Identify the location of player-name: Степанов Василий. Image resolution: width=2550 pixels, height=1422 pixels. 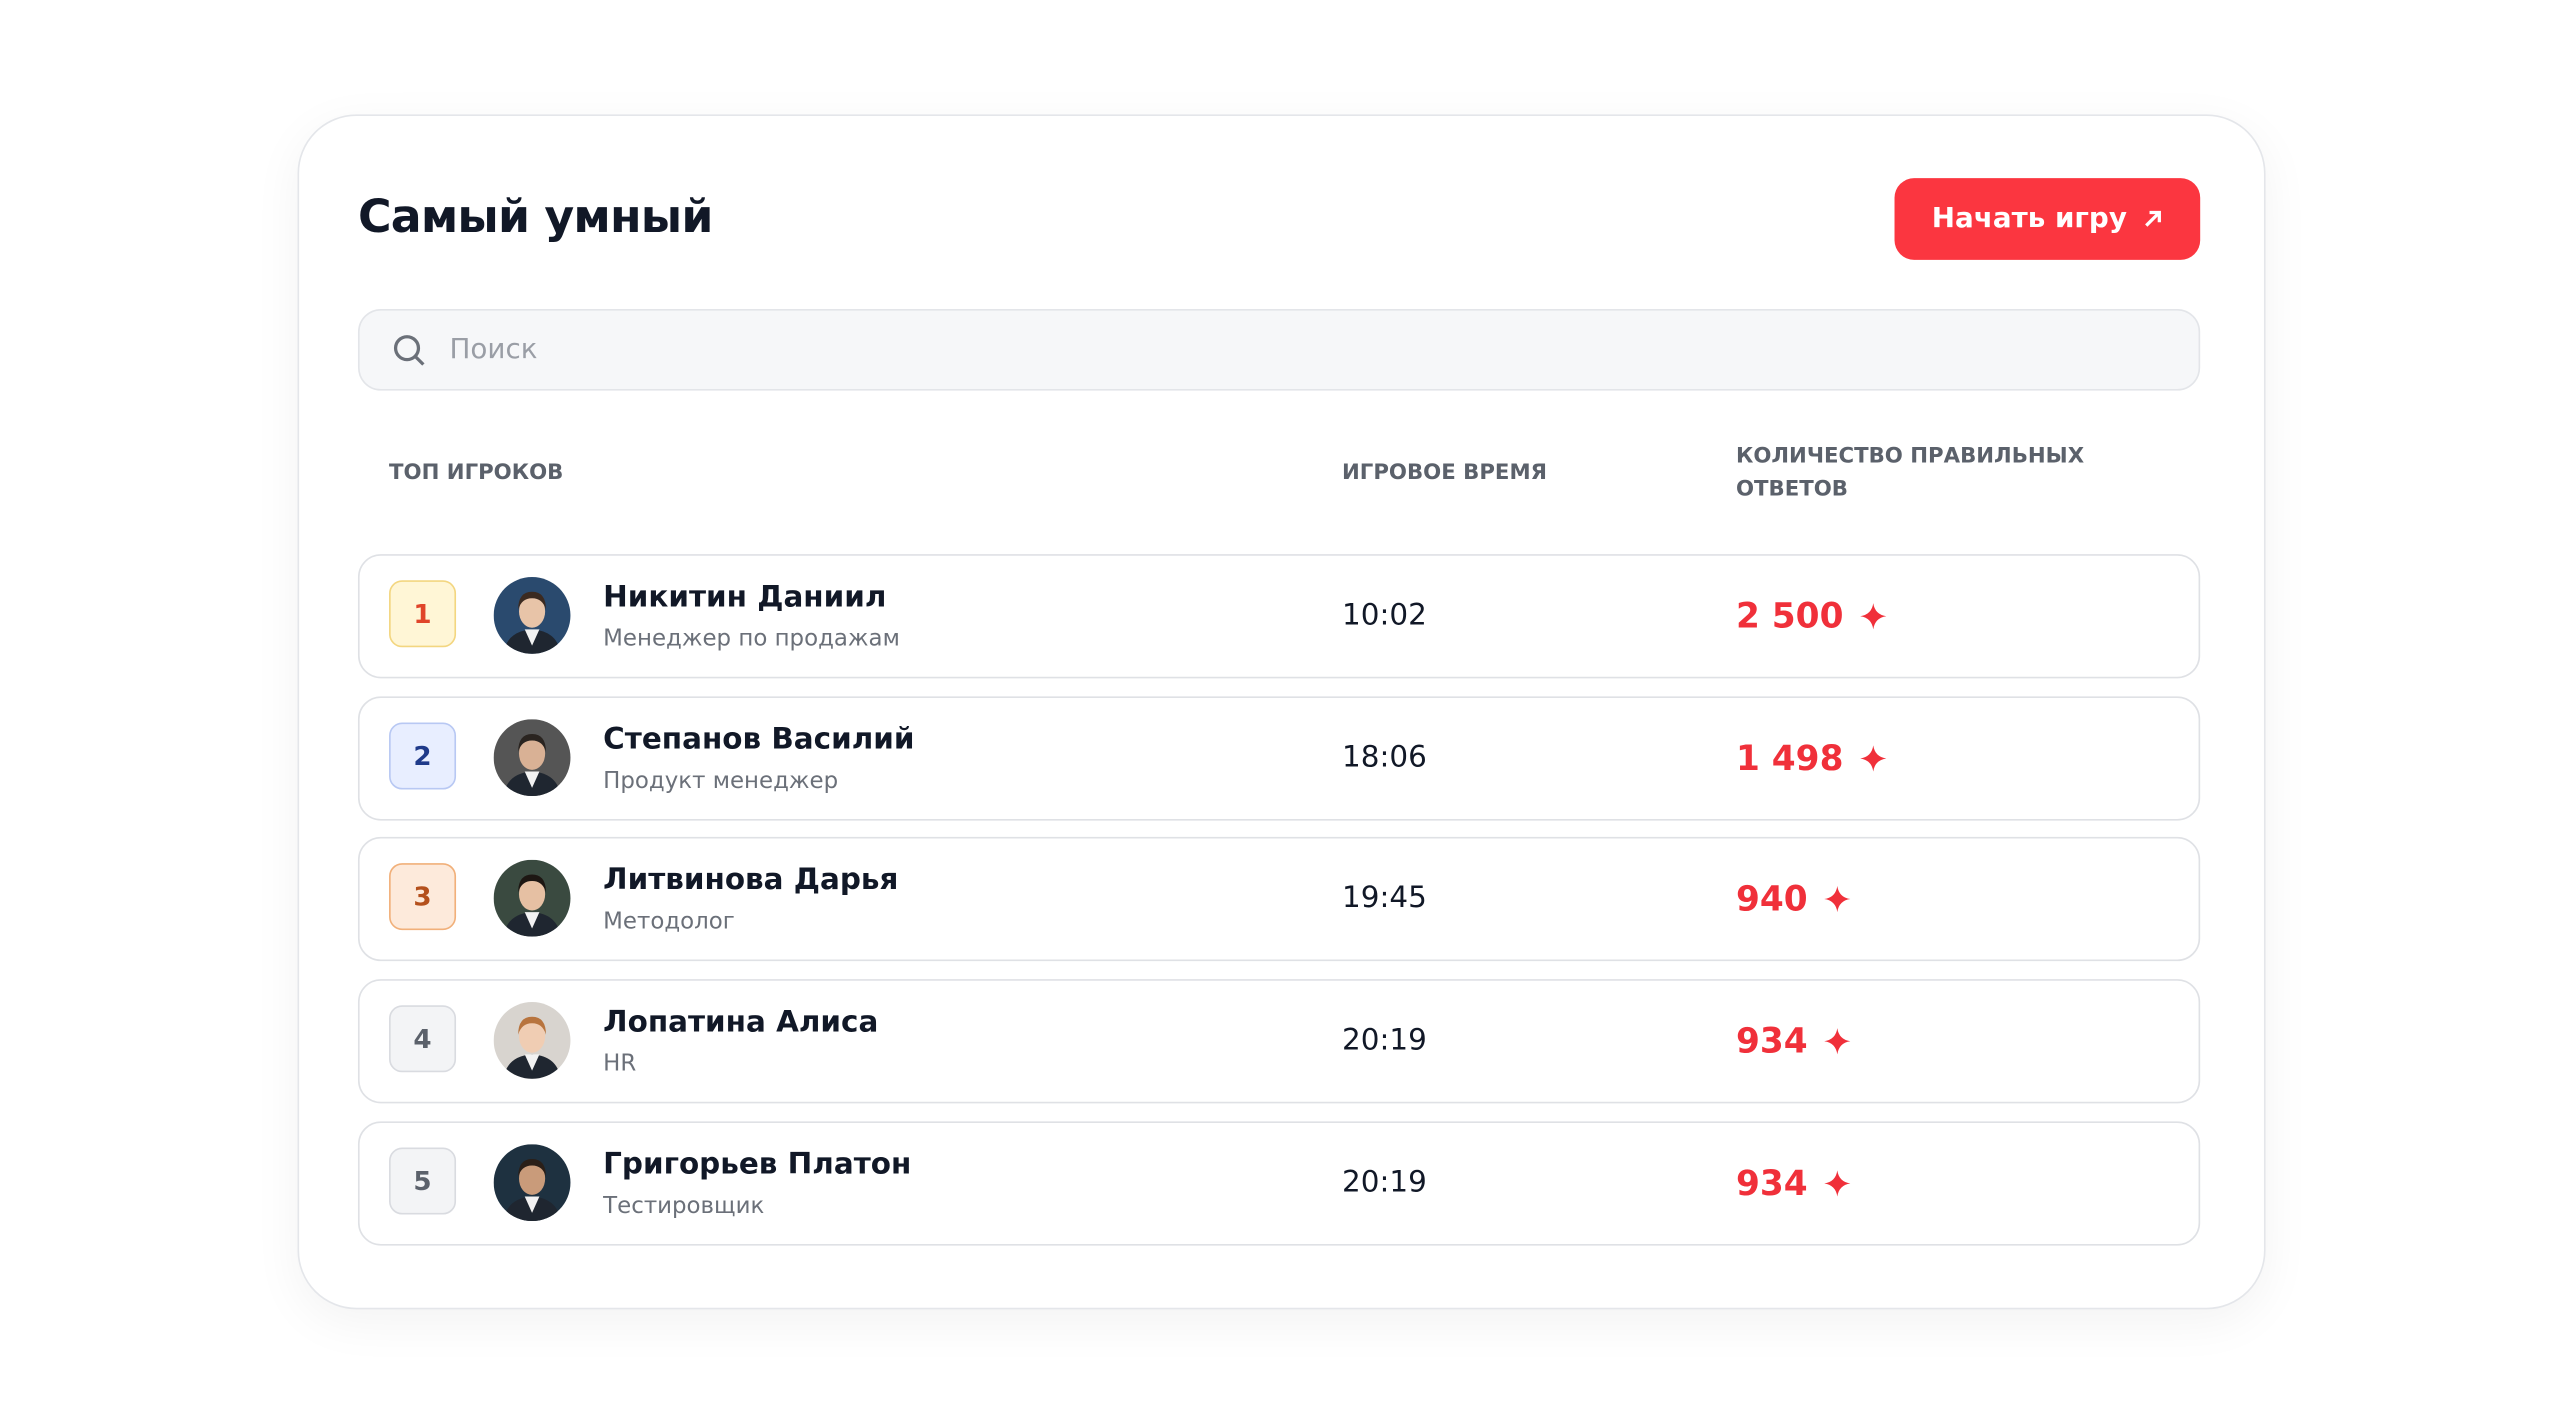
(759, 739).